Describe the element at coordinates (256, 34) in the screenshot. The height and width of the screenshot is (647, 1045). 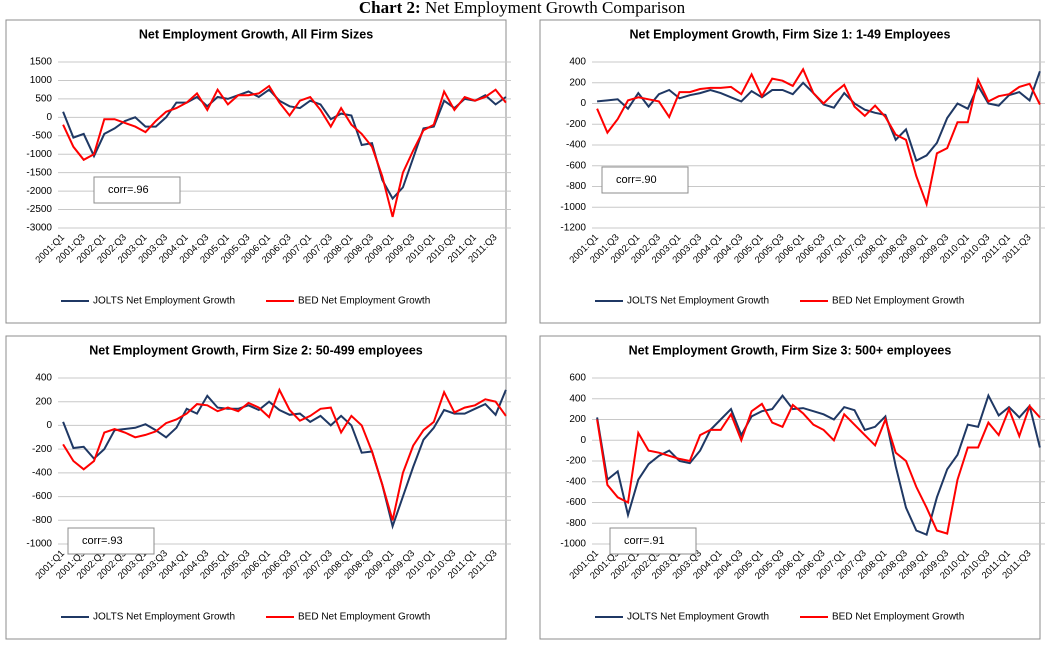
I see `chart-title: Net Employment Growth, All Firm Sizes` at that location.